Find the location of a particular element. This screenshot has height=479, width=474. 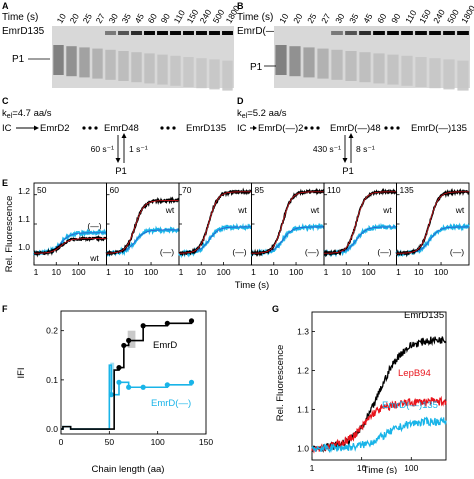

panel-f-xtick-label: 100 is located at coordinates (158, 442).